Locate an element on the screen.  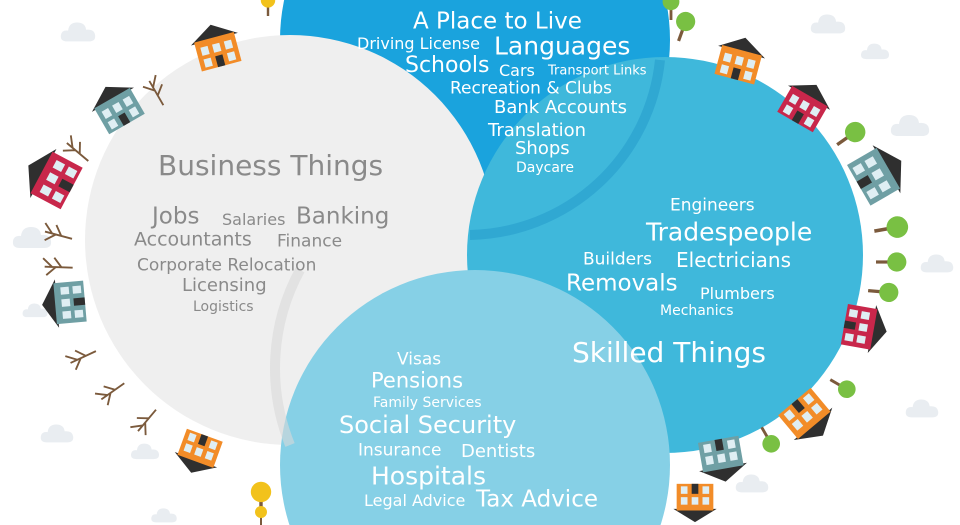
business-salaries: Salaries is located at coordinates (254, 219).